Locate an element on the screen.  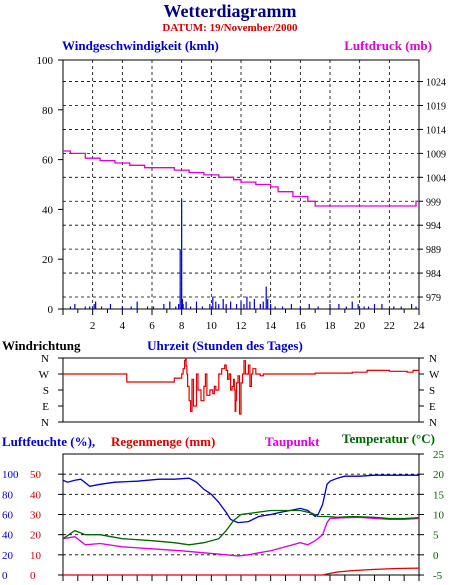
pressure-tick-label: 1004 is located at coordinates (436, 178).